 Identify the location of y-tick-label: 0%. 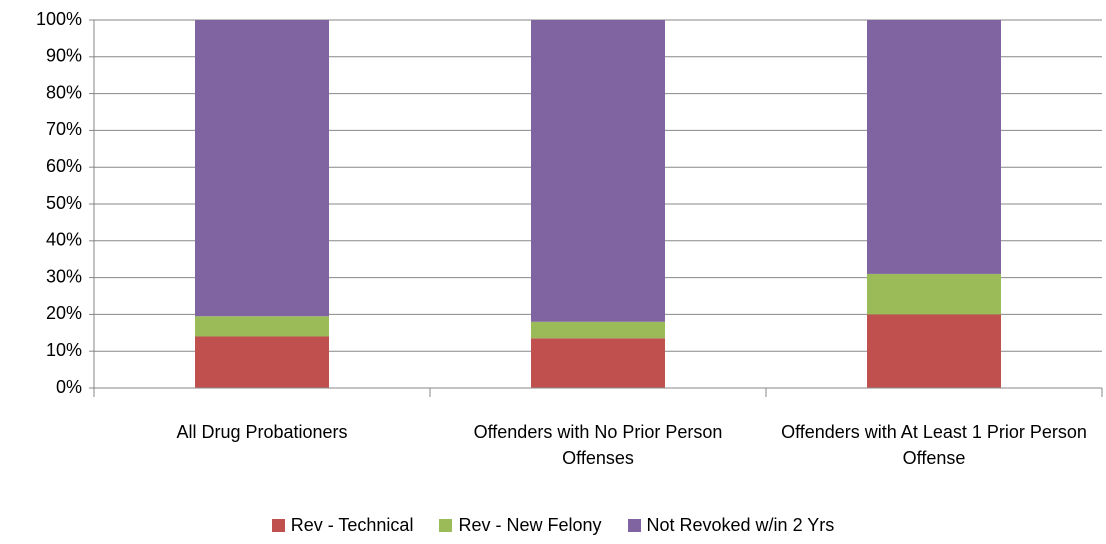
(69, 387).